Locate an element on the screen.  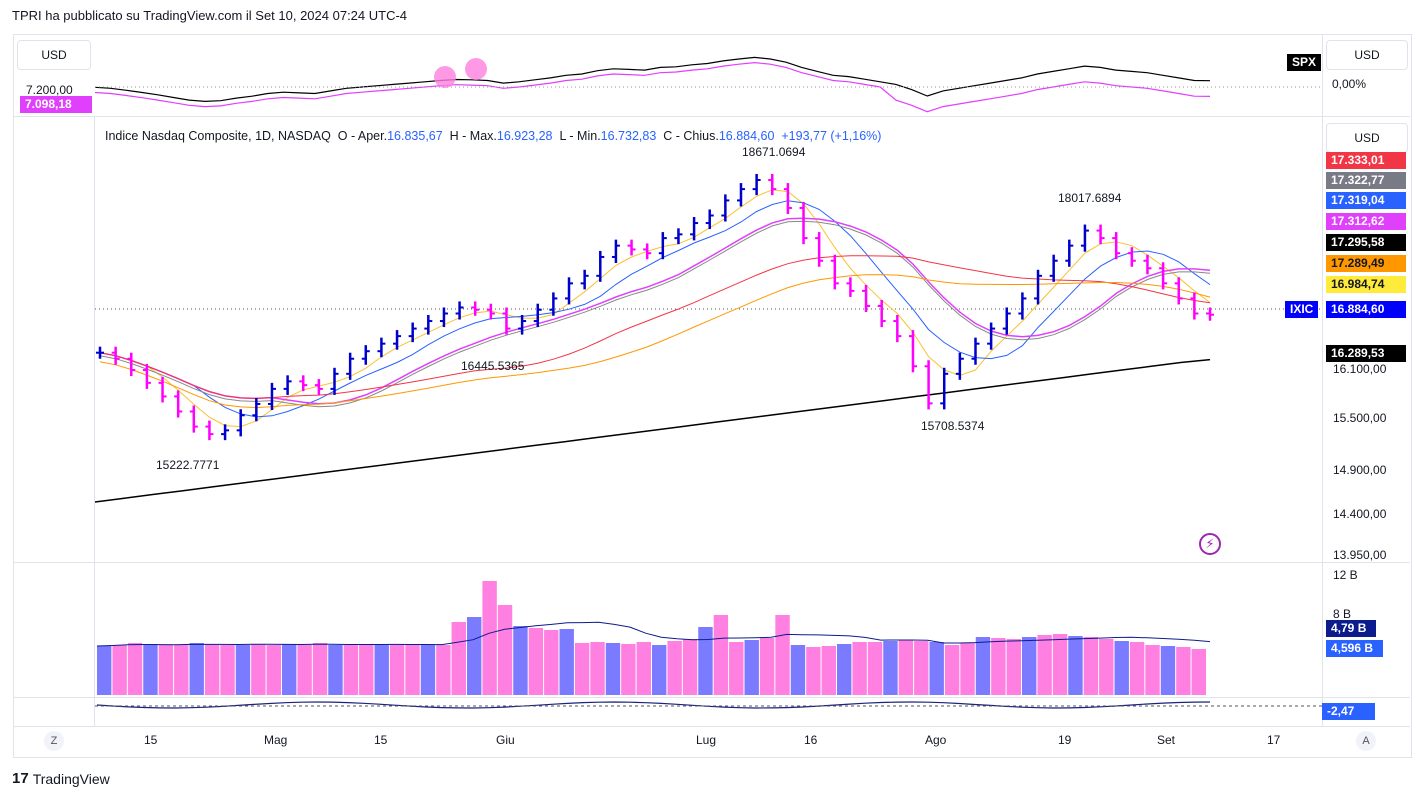
legend-close-label: C - Chius. is located at coordinates (691, 136).